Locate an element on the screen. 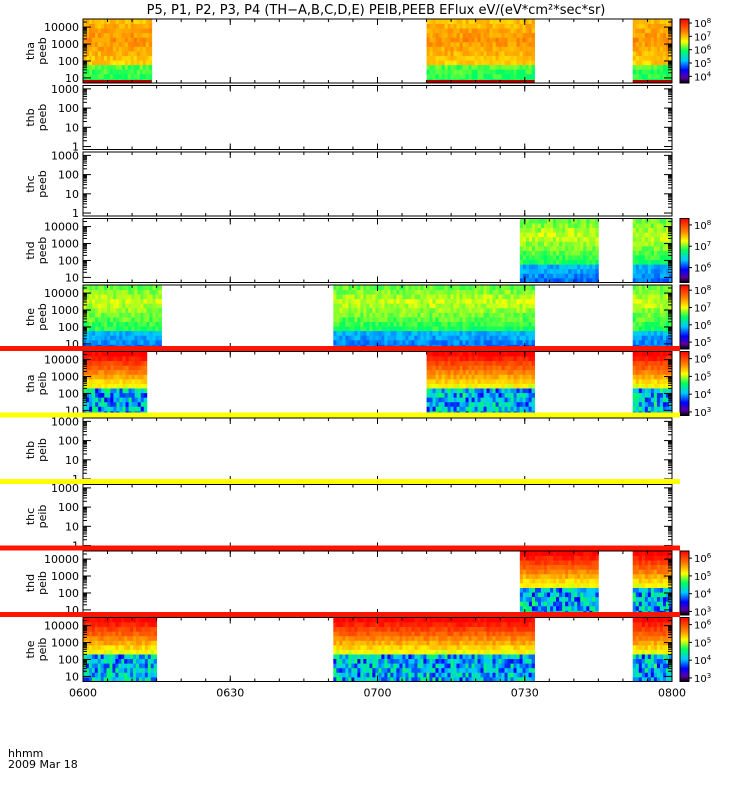 The width and height of the screenshot is (750, 804). colorbar-tick-label: 108 is located at coordinates (702, 290).